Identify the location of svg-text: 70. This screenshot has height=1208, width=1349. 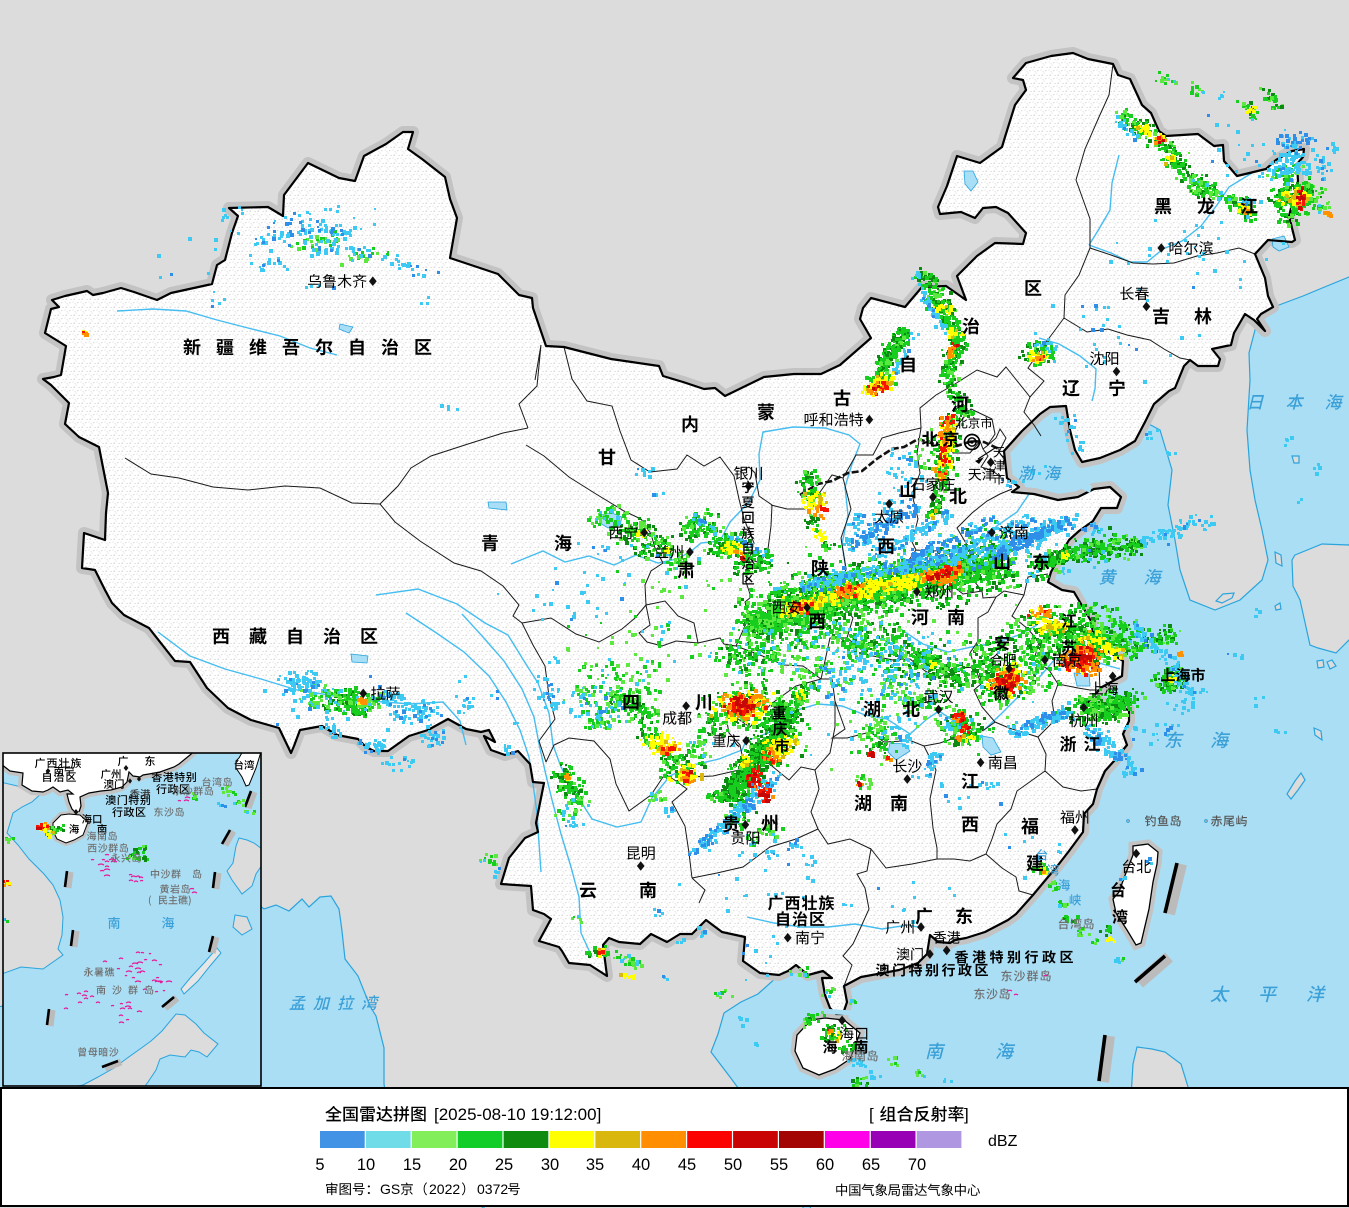
(917, 1165).